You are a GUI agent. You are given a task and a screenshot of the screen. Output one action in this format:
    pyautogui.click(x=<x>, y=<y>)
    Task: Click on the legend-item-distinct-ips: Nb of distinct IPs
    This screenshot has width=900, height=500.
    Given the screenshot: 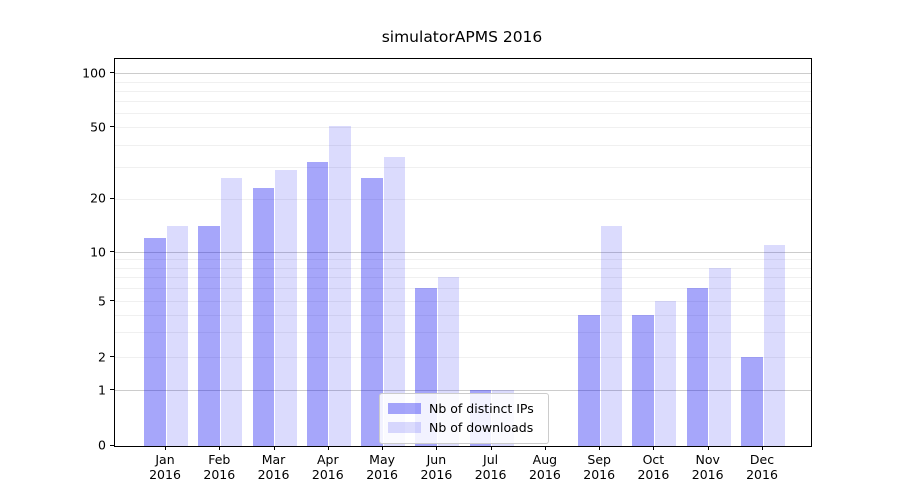 What is the action you would take?
    pyautogui.click(x=464, y=408)
    